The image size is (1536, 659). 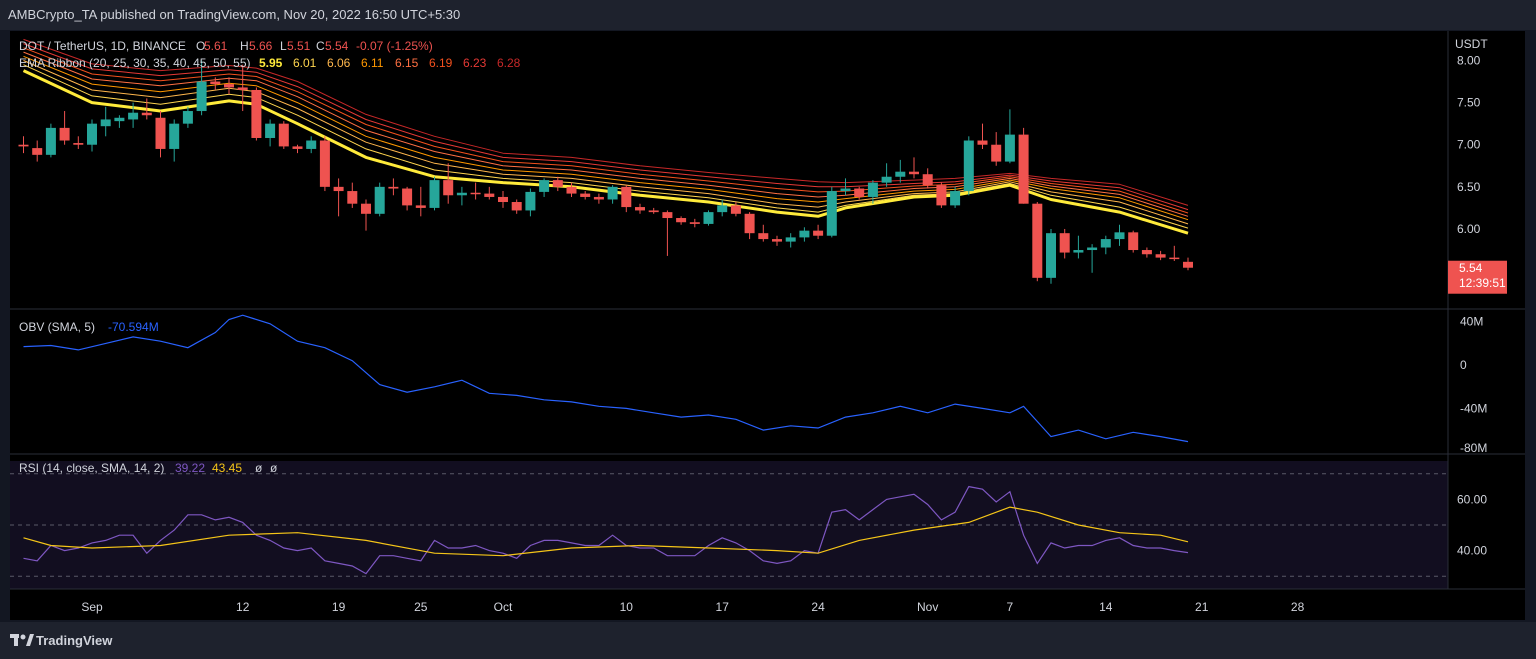 I want to click on rsi-series-line, so click(x=606, y=530).